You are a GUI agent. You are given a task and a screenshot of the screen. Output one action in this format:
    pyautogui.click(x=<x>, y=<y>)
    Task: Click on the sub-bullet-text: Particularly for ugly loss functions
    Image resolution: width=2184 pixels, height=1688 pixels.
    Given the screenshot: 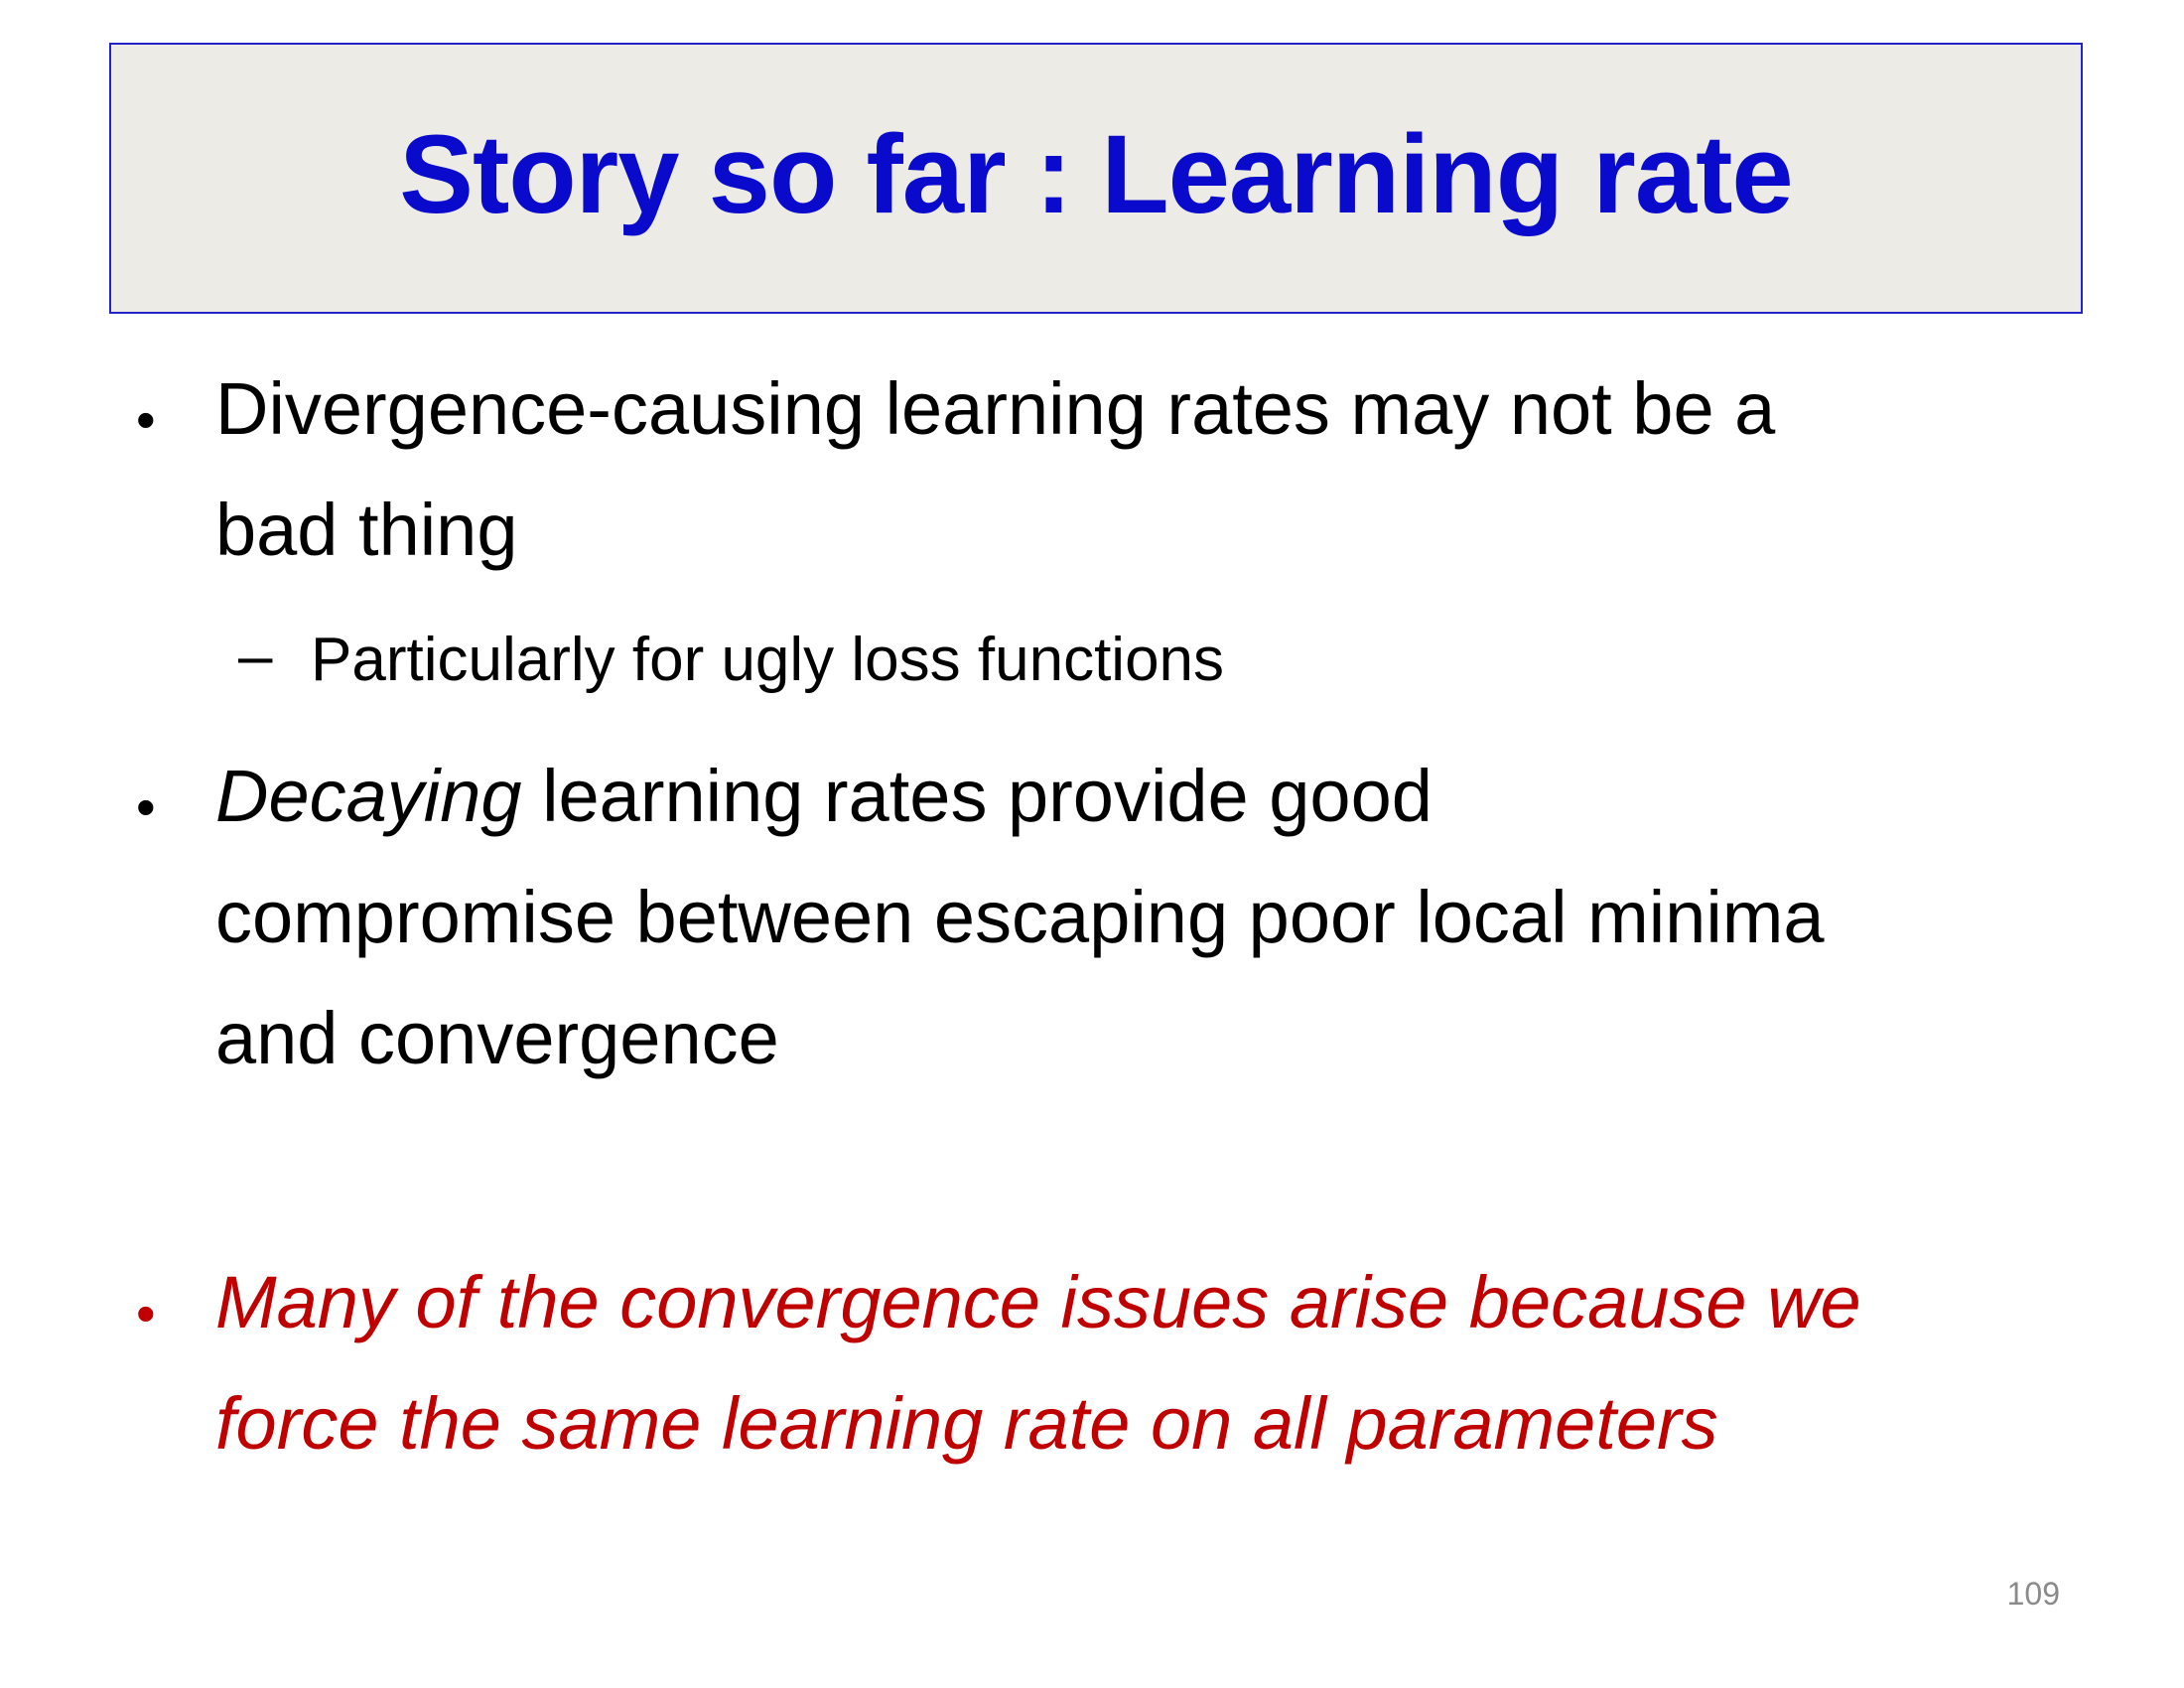 What is the action you would take?
    pyautogui.click(x=768, y=660)
    